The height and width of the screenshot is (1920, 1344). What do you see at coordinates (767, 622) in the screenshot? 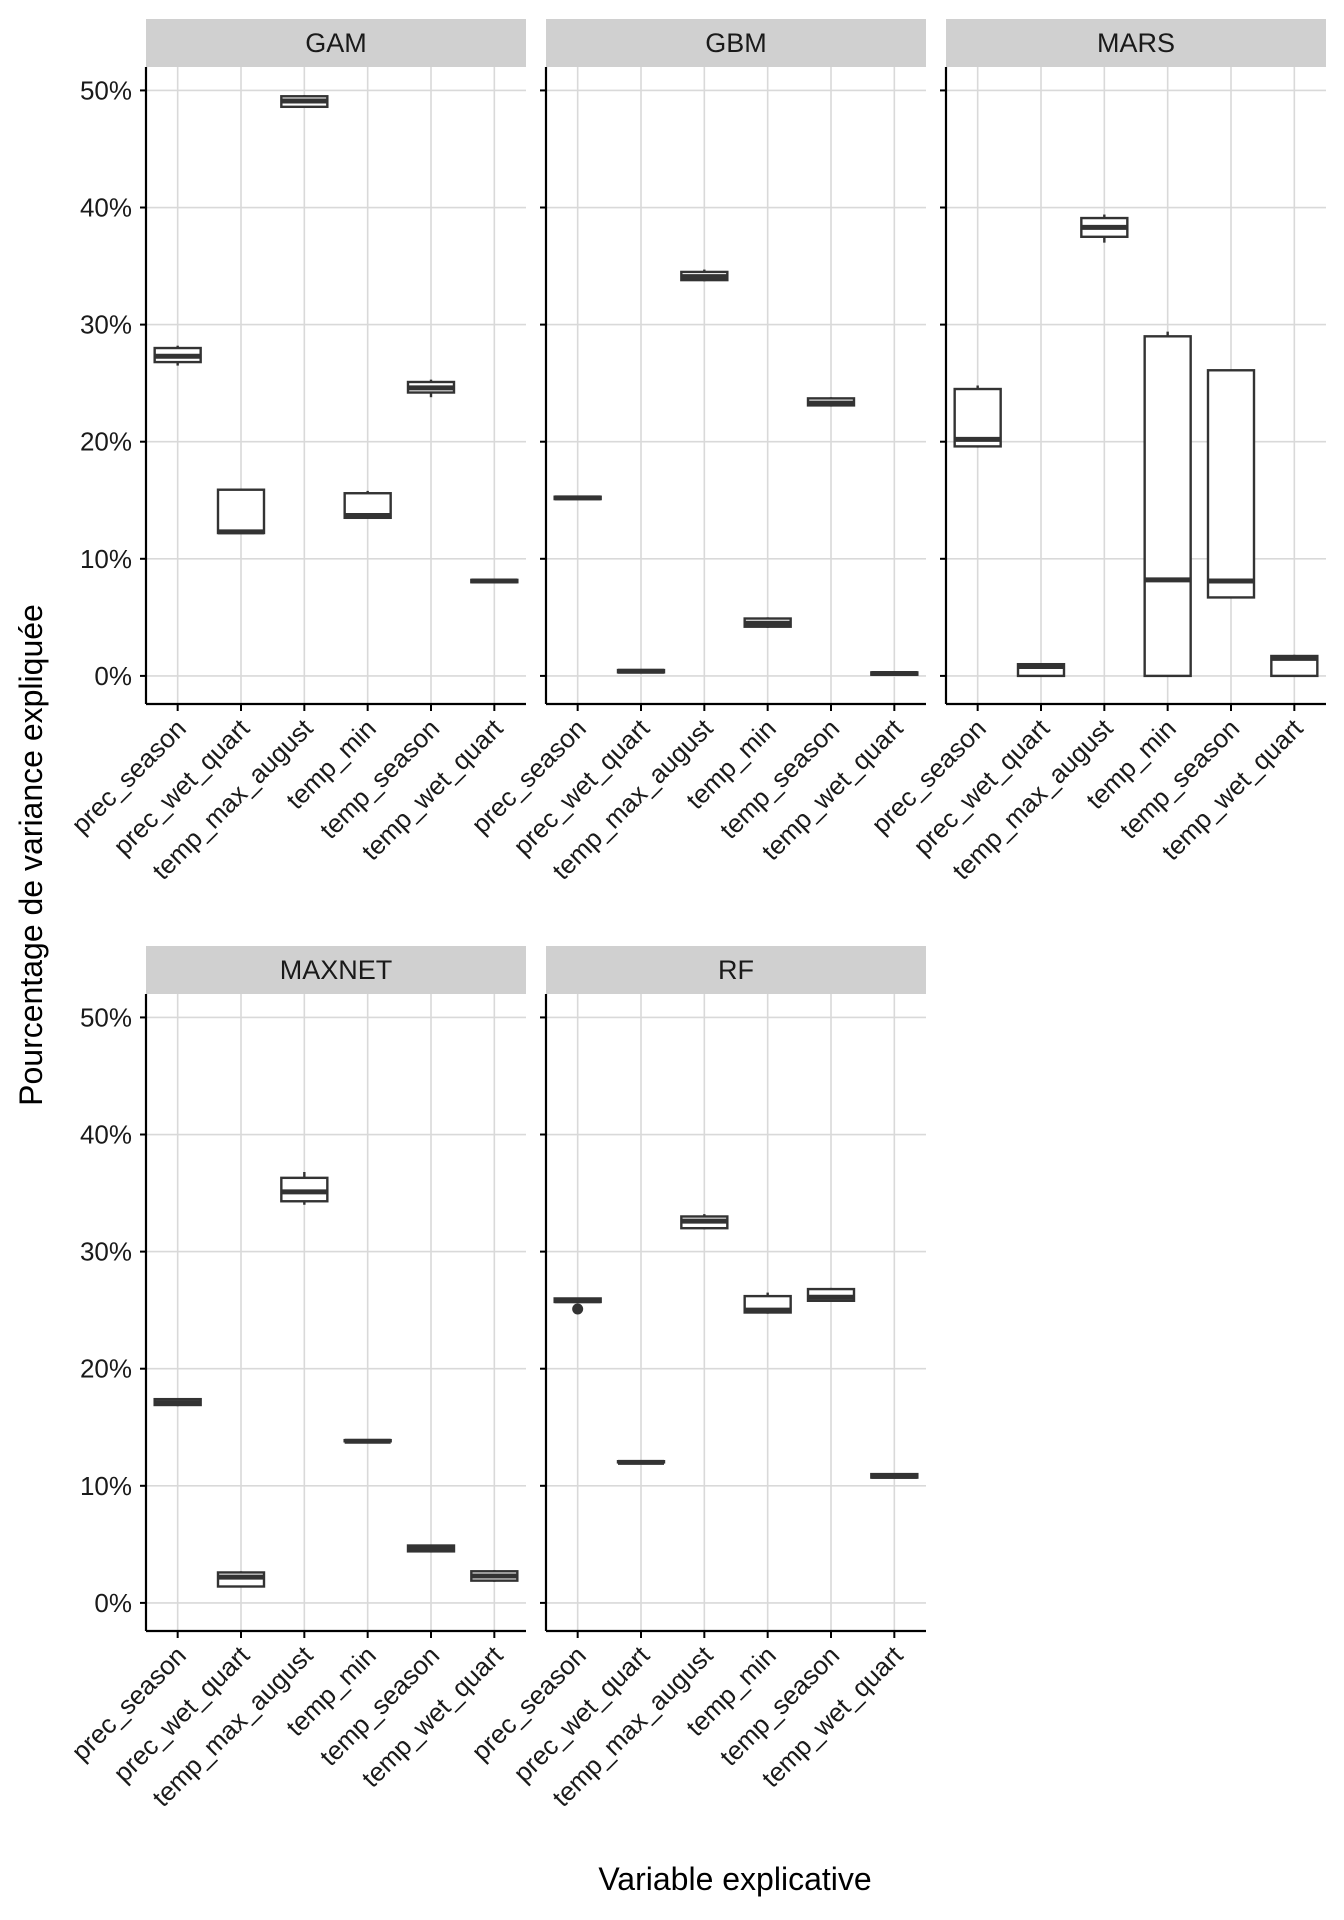
I see `boxplot-gbm-temp-min` at bounding box center [767, 622].